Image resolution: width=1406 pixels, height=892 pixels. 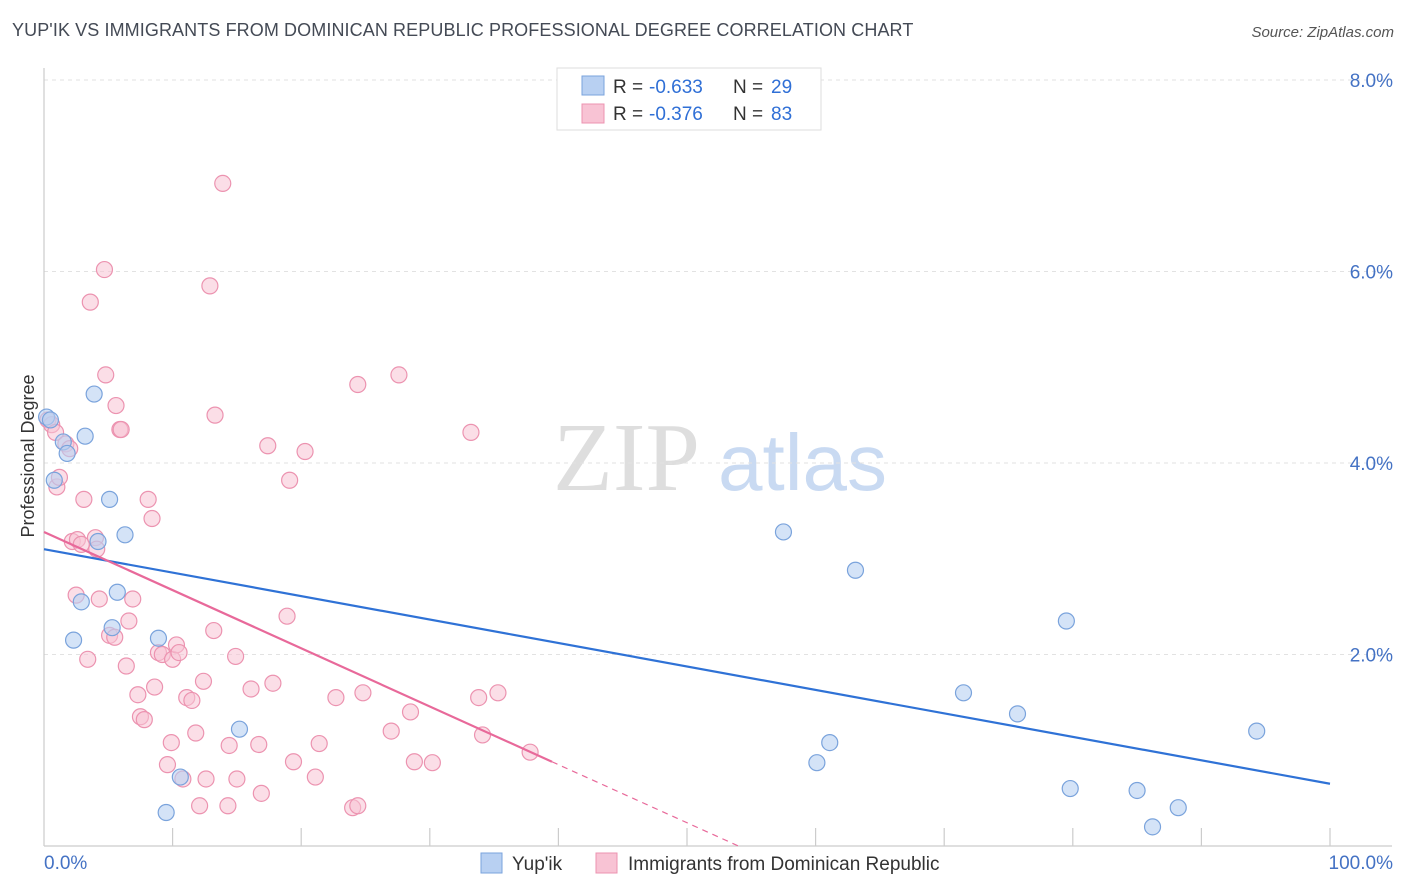 What do you see at coordinates (748, 87) in the screenshot?
I see `legend-n-label-yupik: N =` at bounding box center [748, 87].